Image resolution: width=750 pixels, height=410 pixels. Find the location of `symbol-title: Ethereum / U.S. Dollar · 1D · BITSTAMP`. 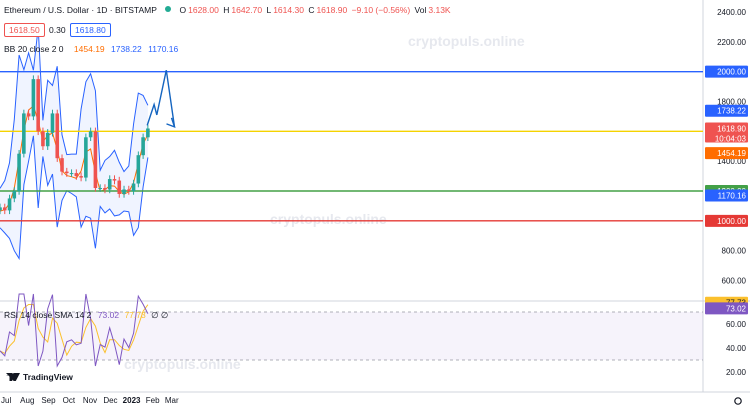

symbol-title: Ethereum / U.S. Dollar · 1D · BITSTAMP is located at coordinates (80, 10).